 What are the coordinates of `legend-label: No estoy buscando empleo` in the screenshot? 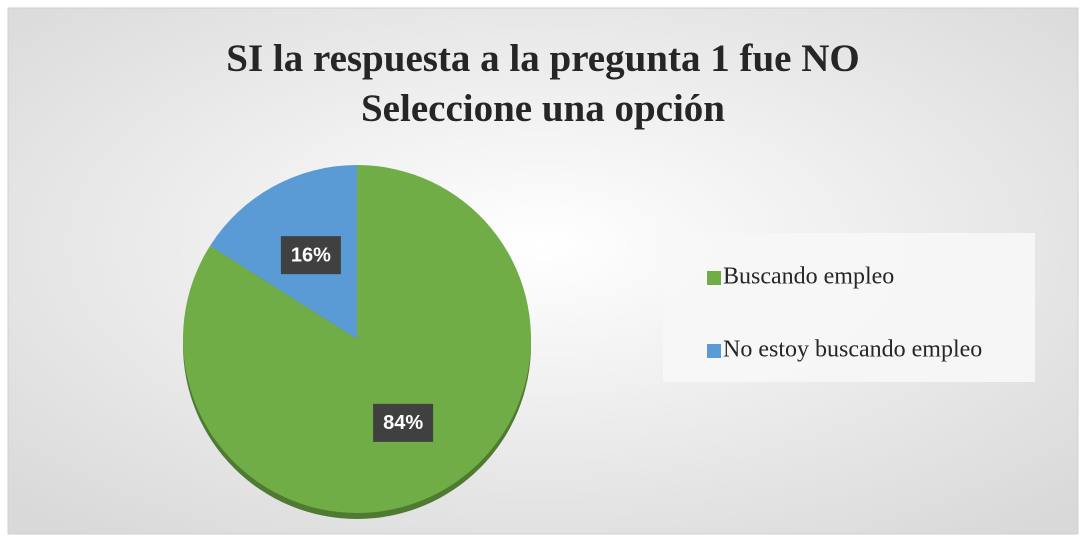 It's located at (852, 350).